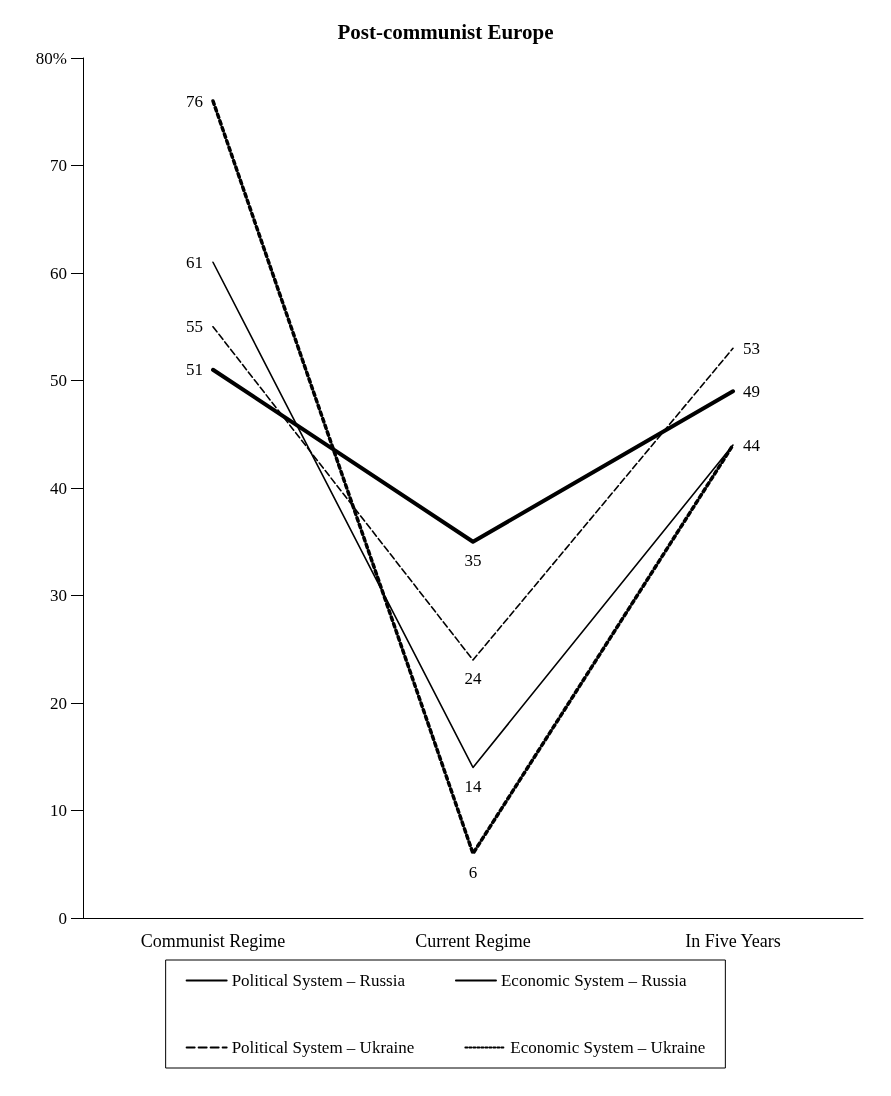 The height and width of the screenshot is (1096, 891). I want to click on data-label: 55, so click(194, 327).